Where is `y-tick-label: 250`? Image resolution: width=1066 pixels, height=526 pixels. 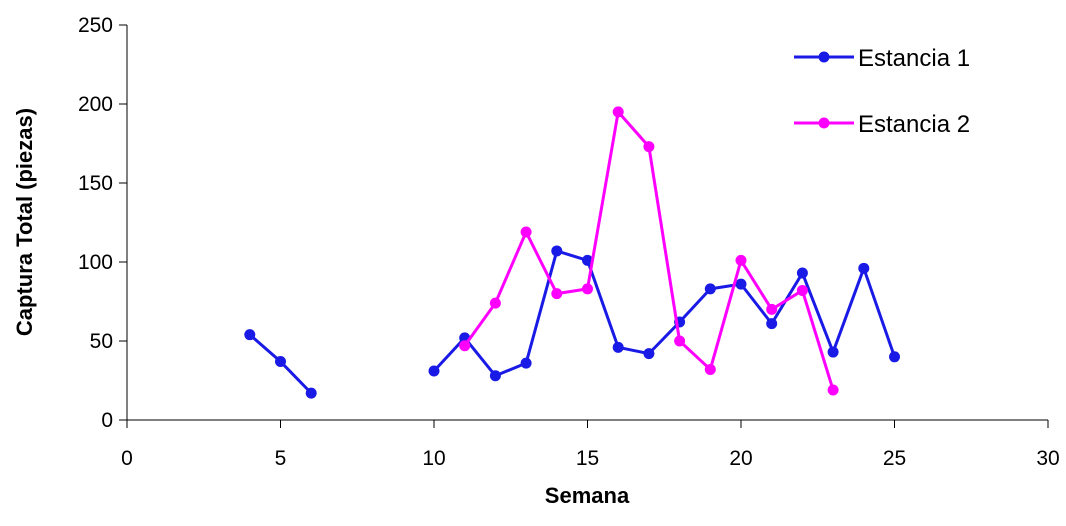 y-tick-label: 250 is located at coordinates (95, 25).